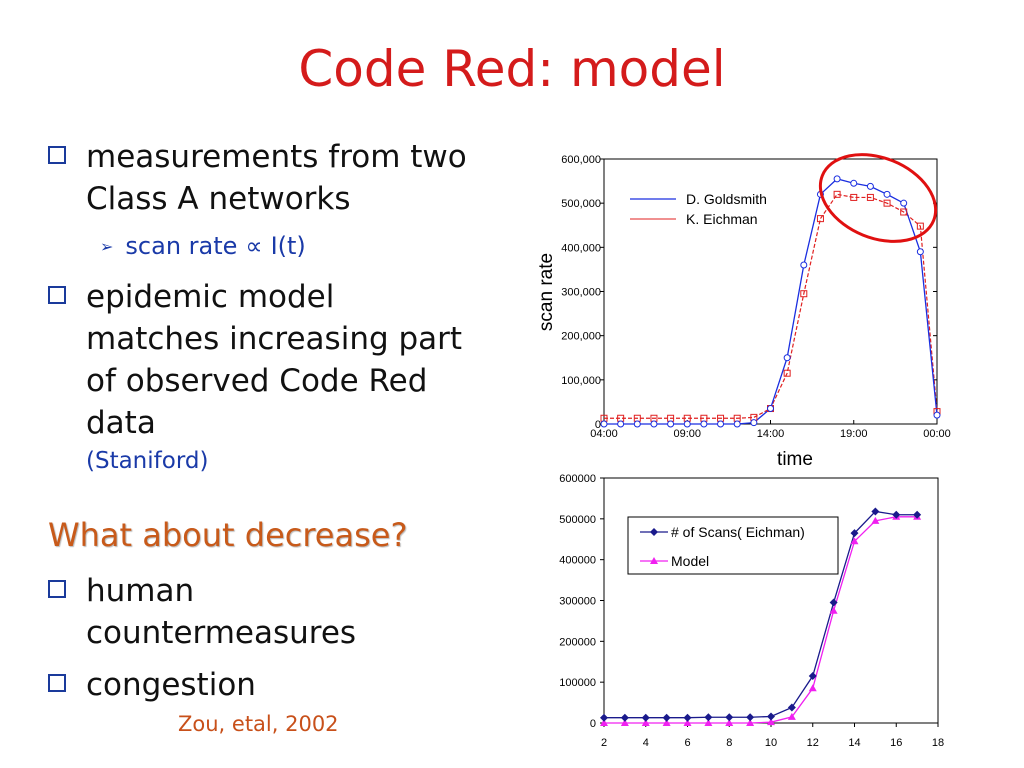  I want to click on legend-label-d-goldsmith: D. Goldsmith, so click(726, 199).